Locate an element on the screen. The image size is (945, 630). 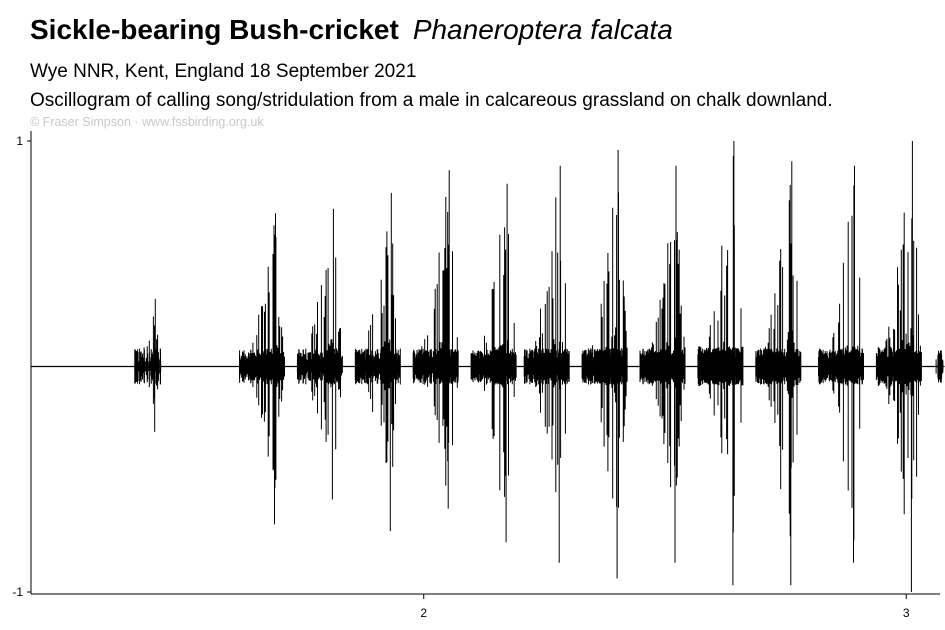
x-tick-label: 3 is located at coordinates (906, 613).